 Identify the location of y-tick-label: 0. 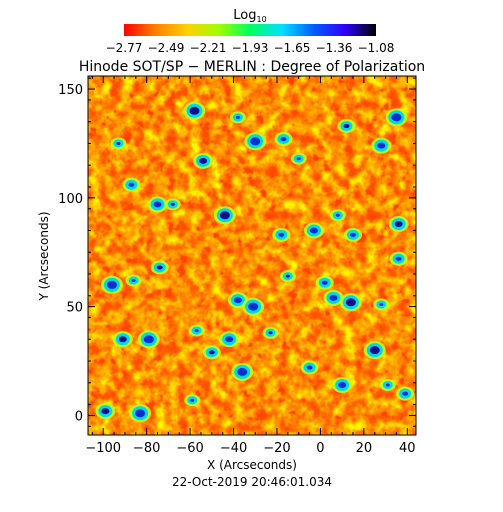
(79, 416).